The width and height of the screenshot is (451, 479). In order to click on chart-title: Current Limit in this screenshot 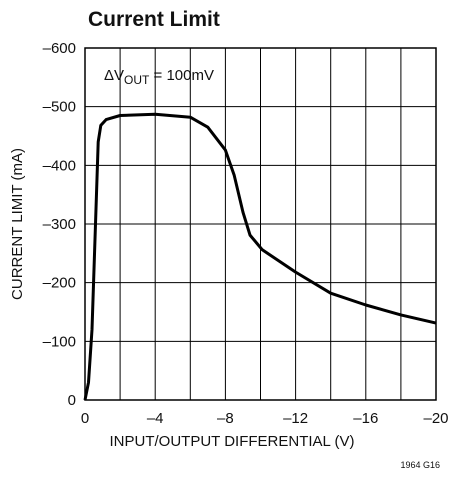, I will do `click(154, 19)`.